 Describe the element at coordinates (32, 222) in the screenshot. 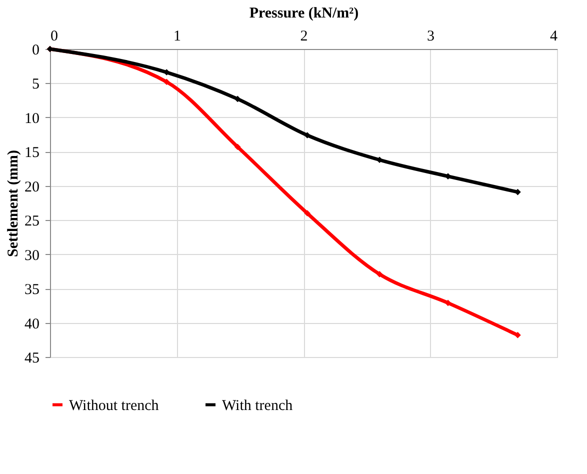

I see `y-tick-label: 25` at that location.